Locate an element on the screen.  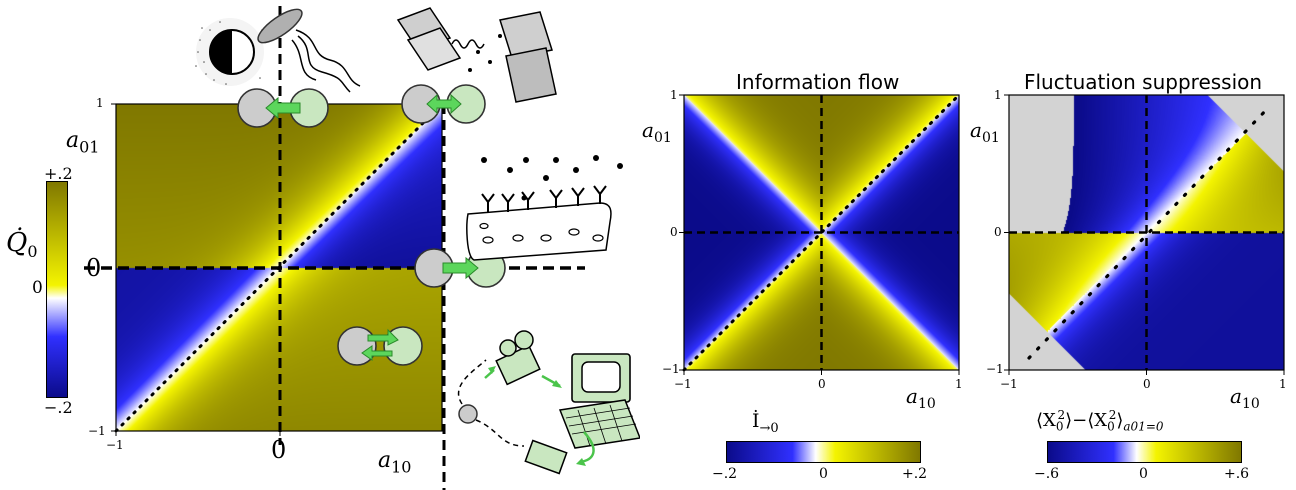
panel-c-cbar-label: ⟨X02⟩−⟨X02⟩a01=0 is located at coordinates (1100, 421).